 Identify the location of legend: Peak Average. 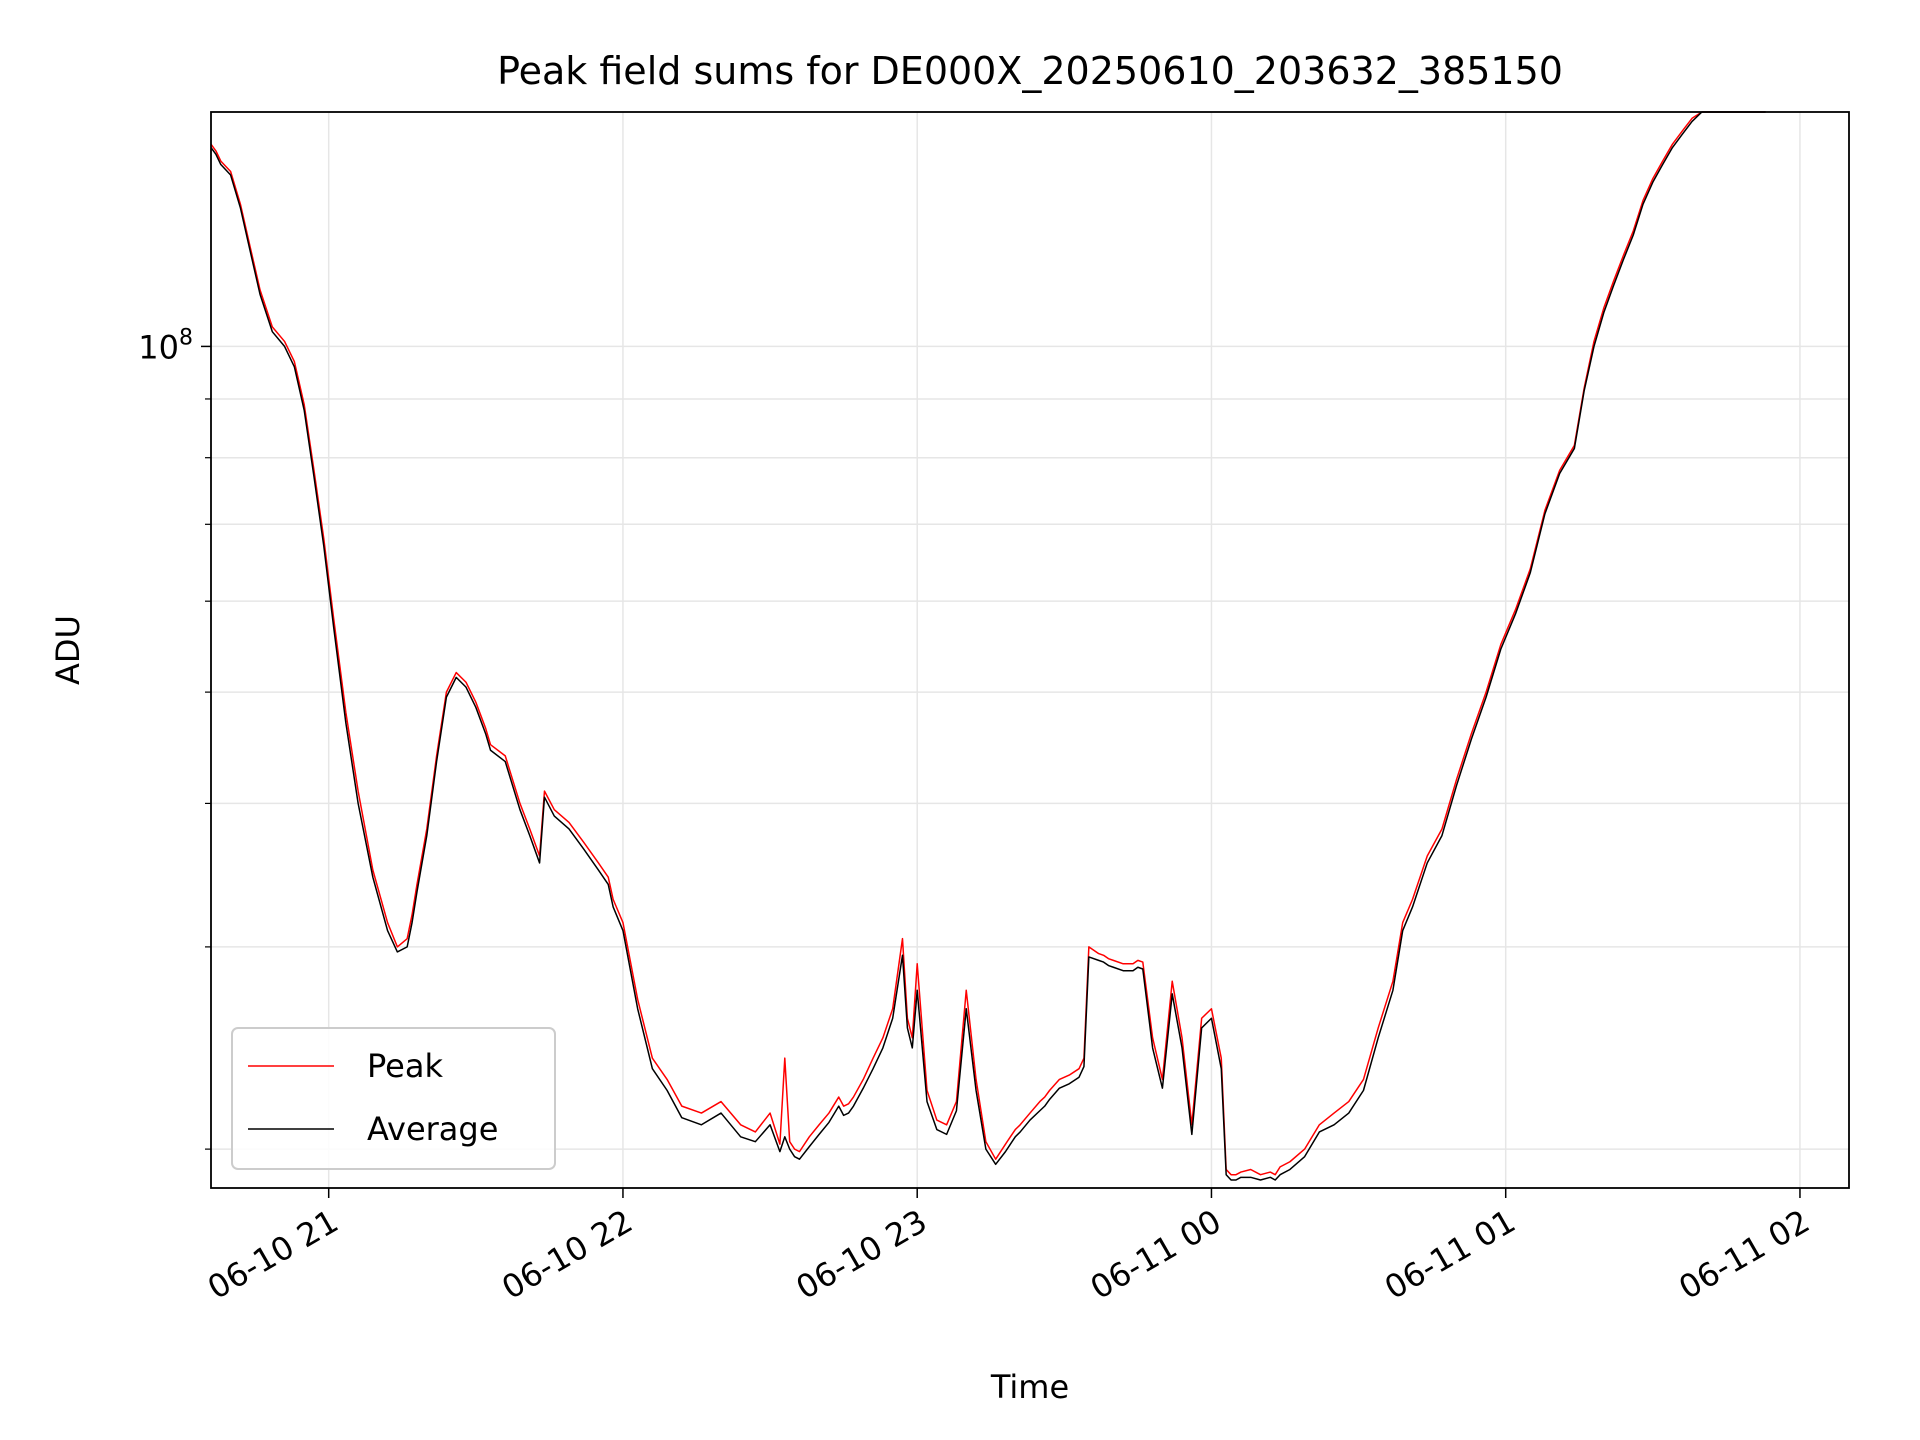
(393, 1098).